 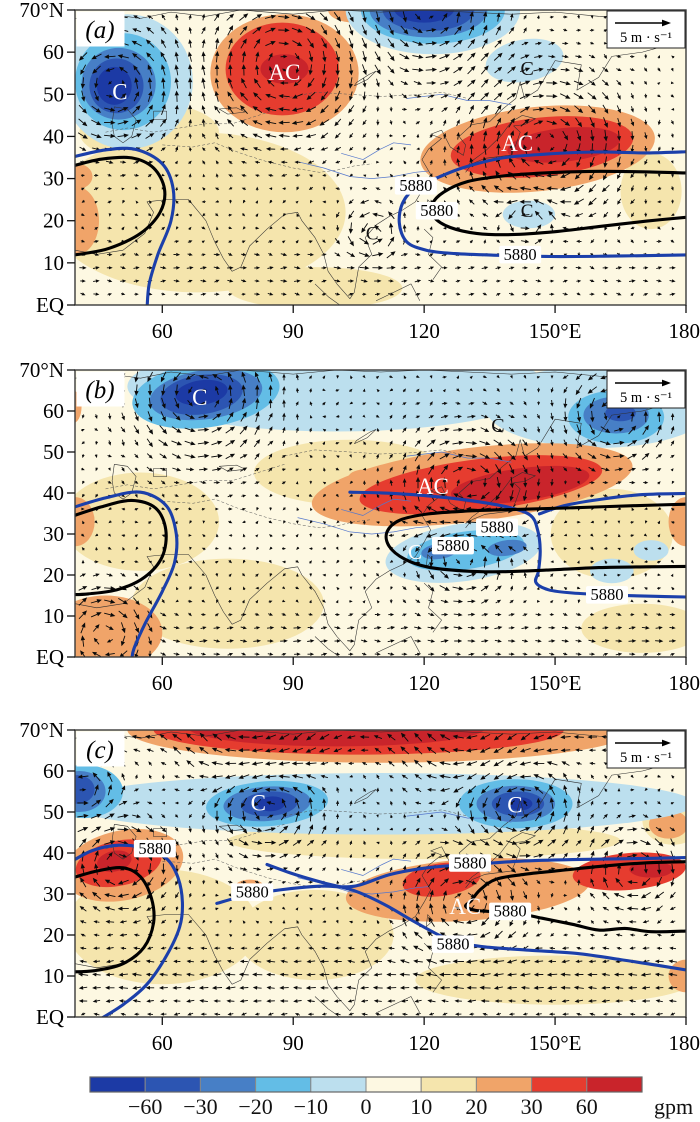 What do you see at coordinates (53, 616) in the screenshot?
I see `y-axis-label: 10` at bounding box center [53, 616].